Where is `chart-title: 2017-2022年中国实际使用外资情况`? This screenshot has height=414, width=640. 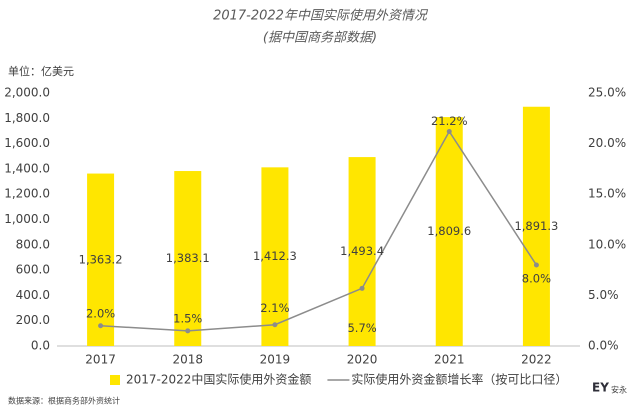 chart-title: 2017-2022年中国实际使用外资情况 is located at coordinates (321, 16).